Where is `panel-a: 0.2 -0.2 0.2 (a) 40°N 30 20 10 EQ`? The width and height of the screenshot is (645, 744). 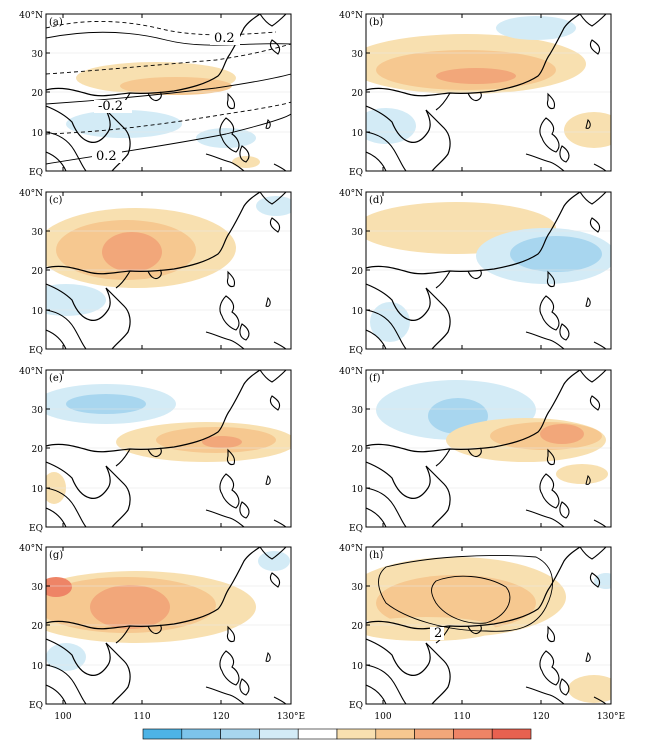 panel-a: 0.2 -0.2 0.2 (a) 40°N 30 20 10 EQ is located at coordinates (155, 94).